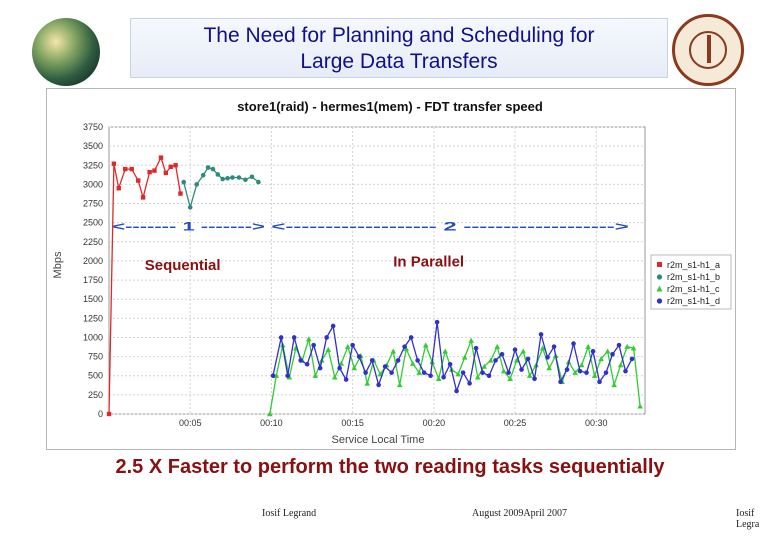 Image resolution: width=780 pixels, height=540 pixels. Describe the element at coordinates (519, 513) in the screenshot. I see `footer-date: August 2009April 2007` at that location.